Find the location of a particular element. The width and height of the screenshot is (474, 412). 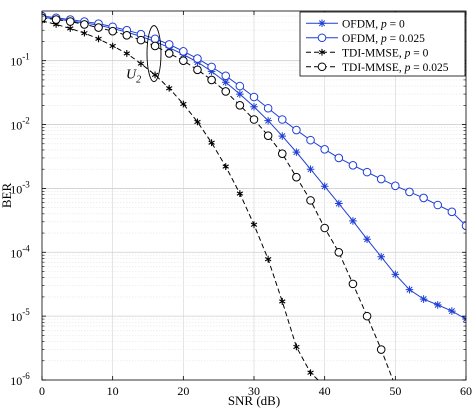

y-tick-label: 10⁻¹ is located at coordinates (20, 60).